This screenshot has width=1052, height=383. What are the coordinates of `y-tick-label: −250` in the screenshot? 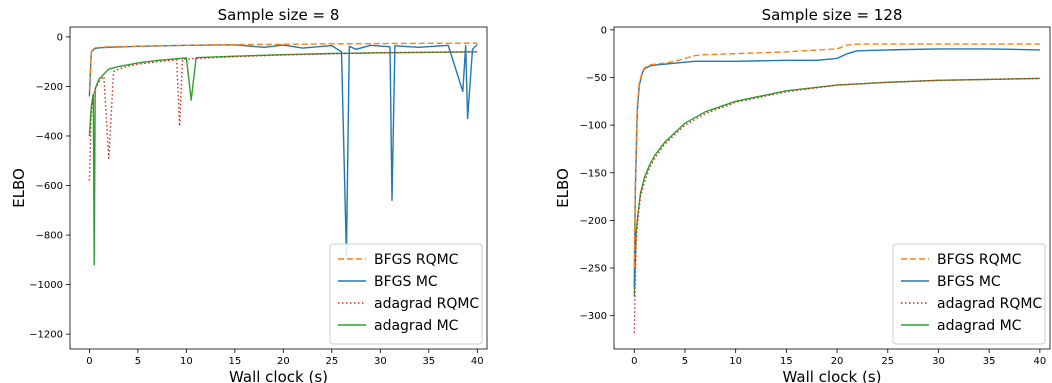 It's located at (593, 269).